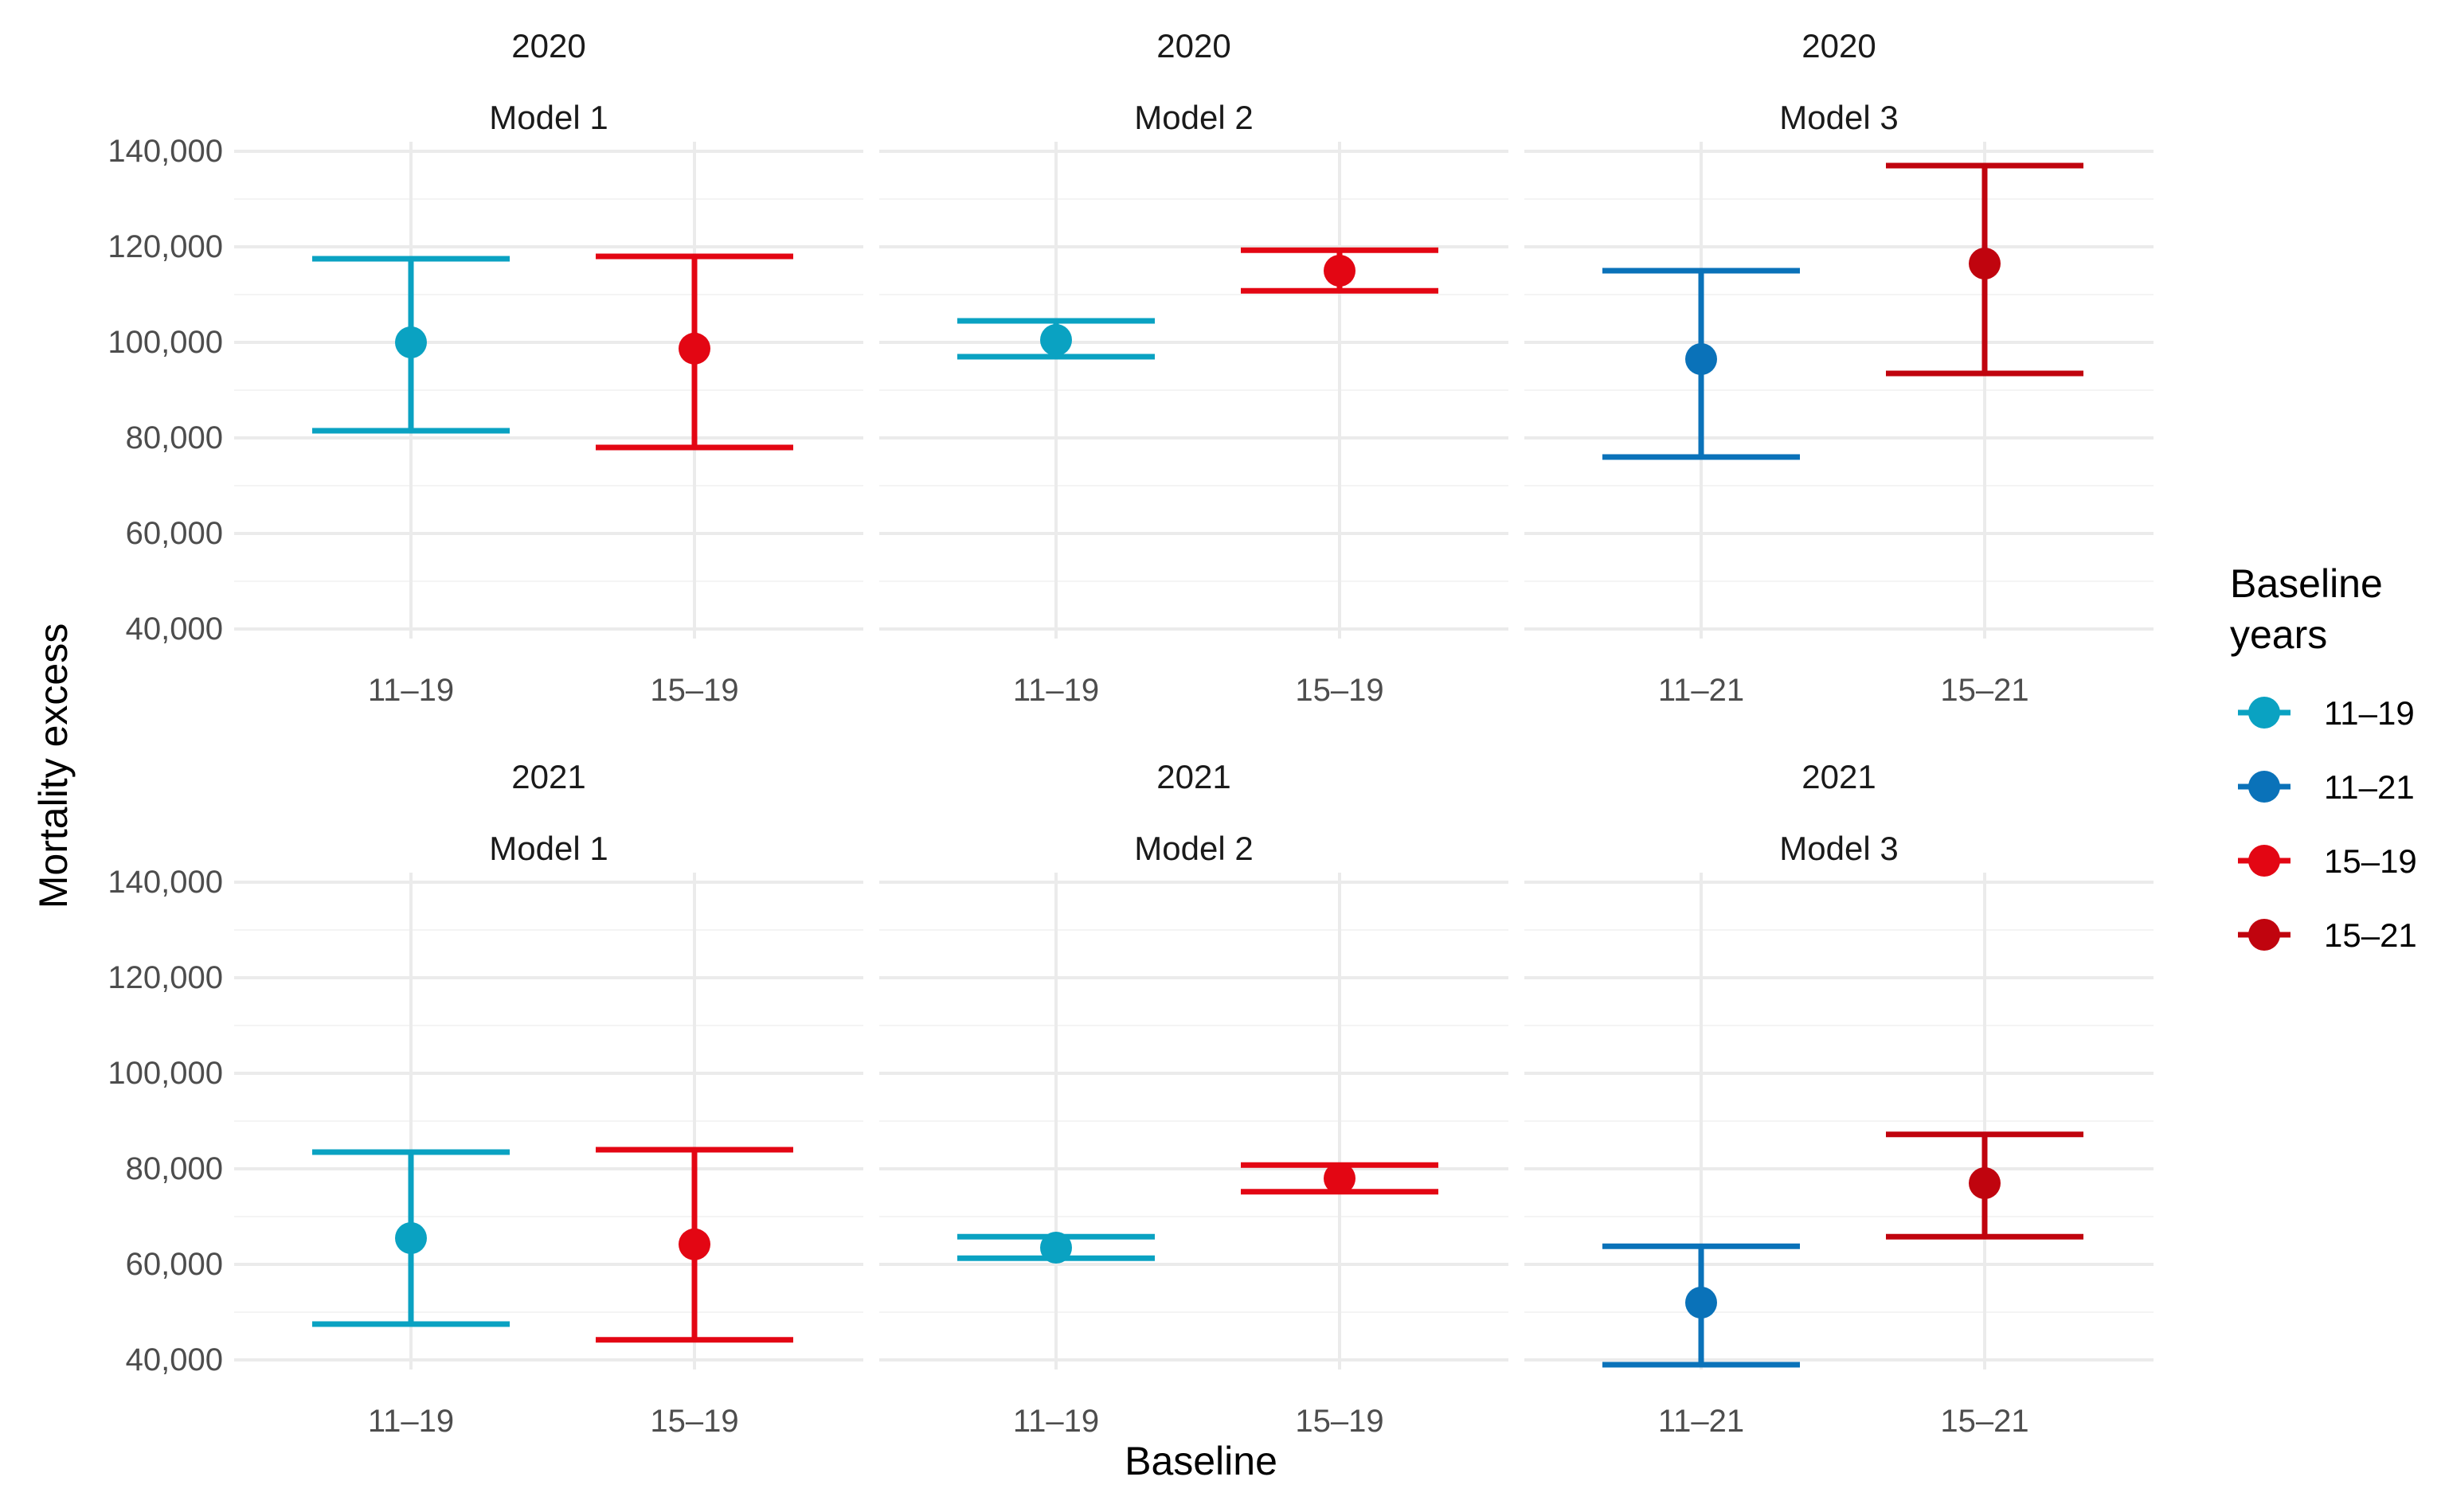 This screenshot has height=1512, width=2445. Describe the element at coordinates (1201, 1461) in the screenshot. I see `x-axis-title: Baseline` at that location.